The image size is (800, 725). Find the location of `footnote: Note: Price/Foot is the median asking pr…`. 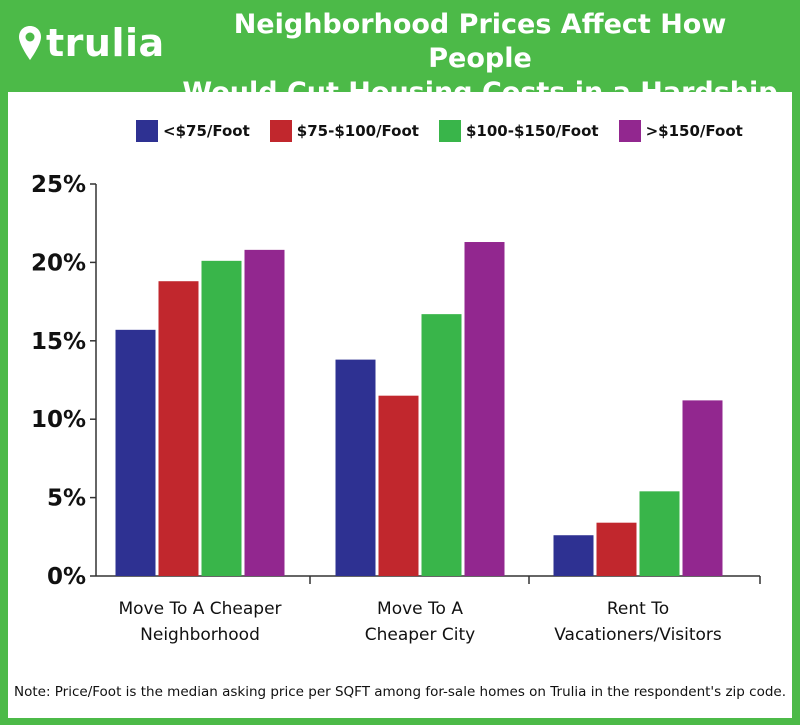

footnote: Note: Price/Foot is the median asking pr… is located at coordinates (400, 692).